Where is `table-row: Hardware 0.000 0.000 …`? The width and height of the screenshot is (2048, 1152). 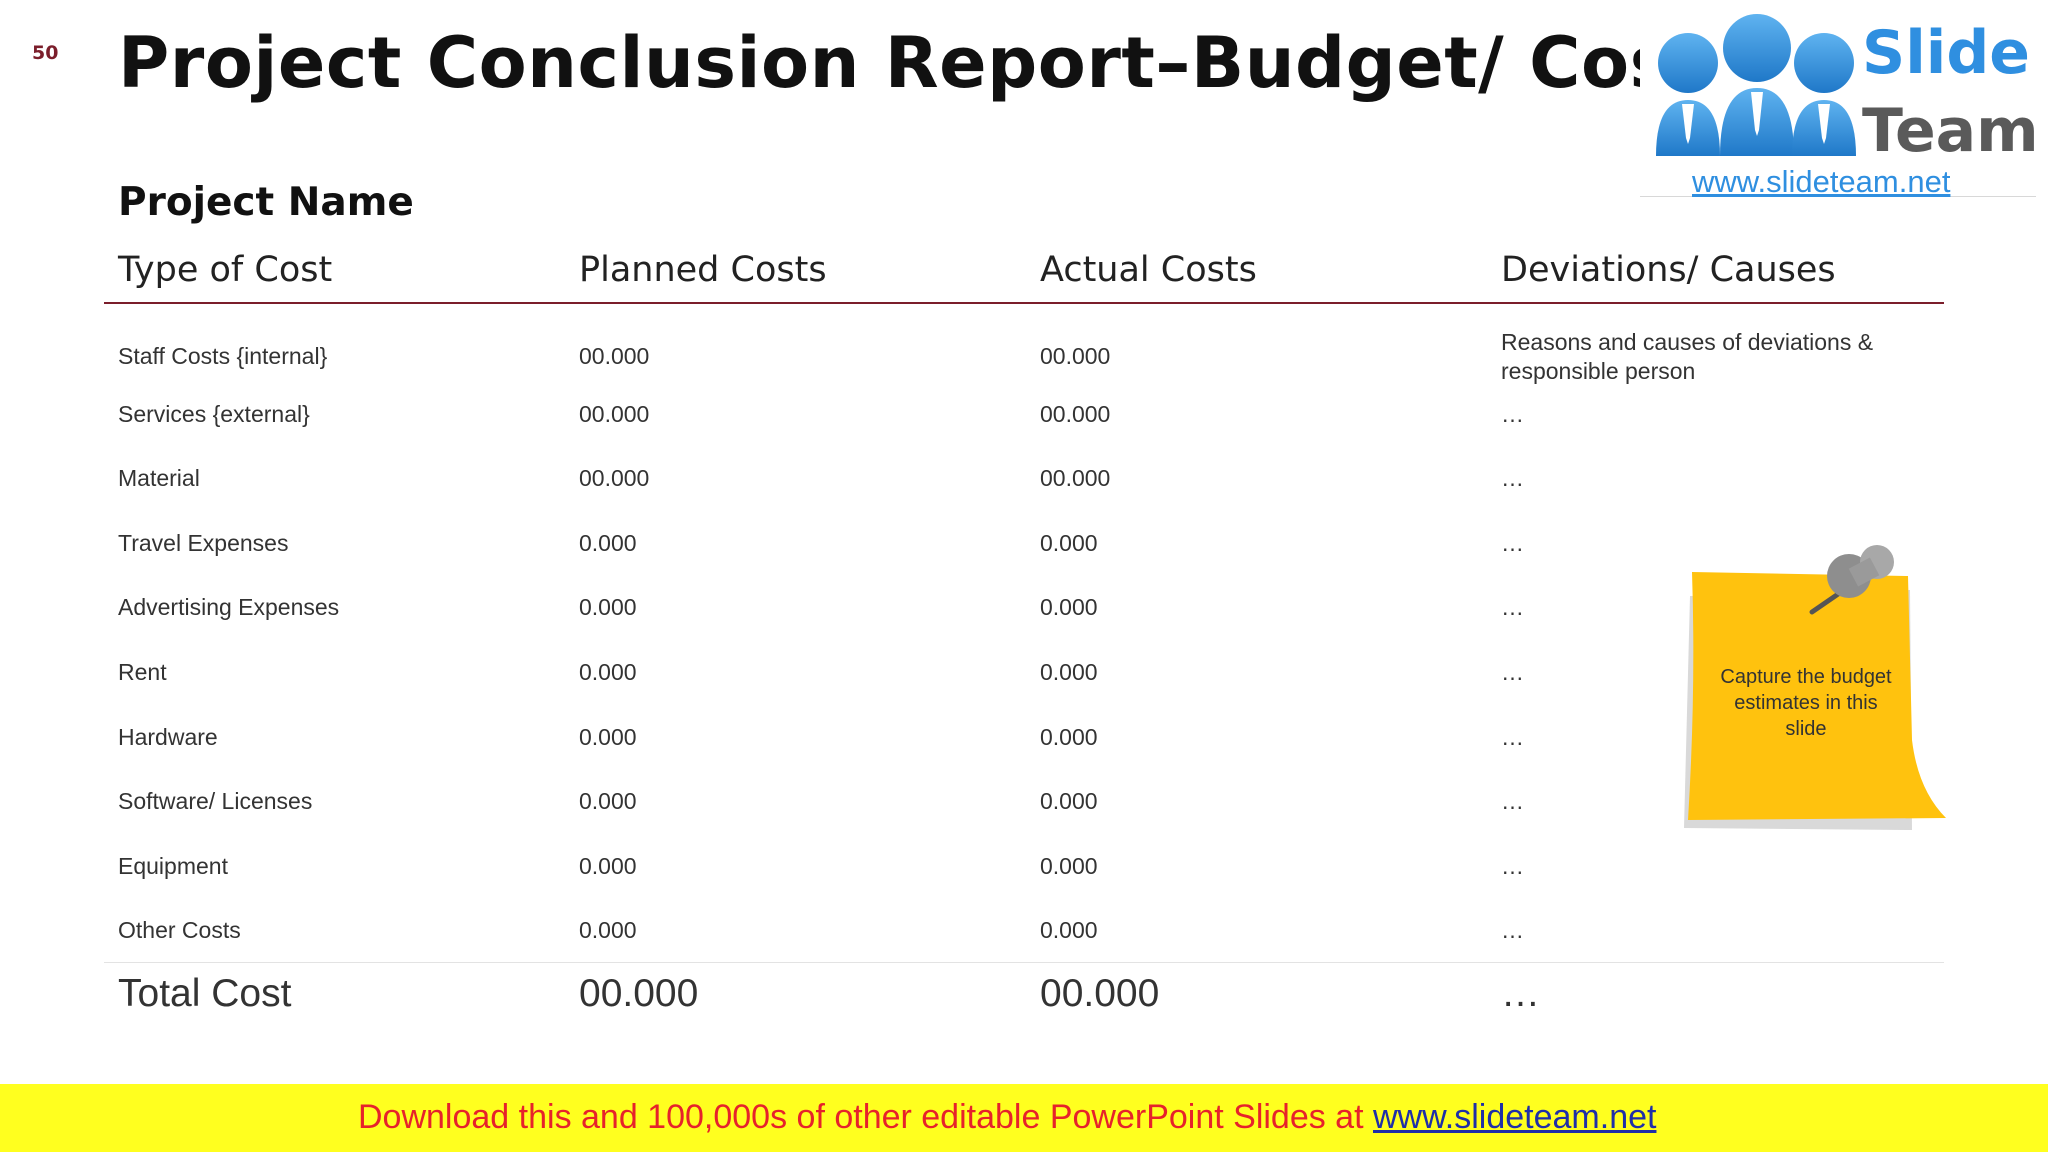
table-row: Hardware 0.000 0.000 … is located at coordinates (1024, 748).